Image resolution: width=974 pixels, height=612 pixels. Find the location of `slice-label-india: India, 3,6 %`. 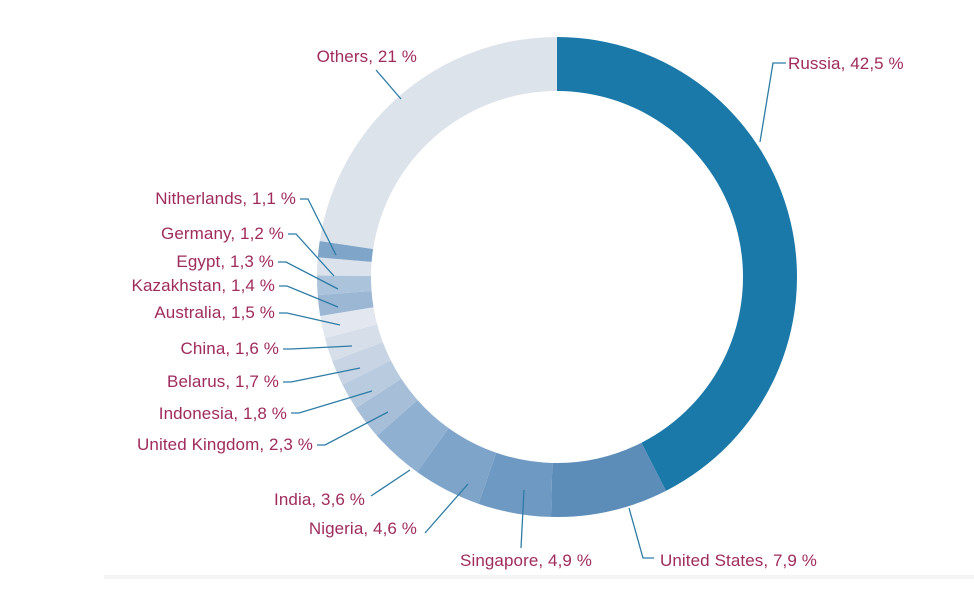

slice-label-india: India, 3,6 % is located at coordinates (319, 499).